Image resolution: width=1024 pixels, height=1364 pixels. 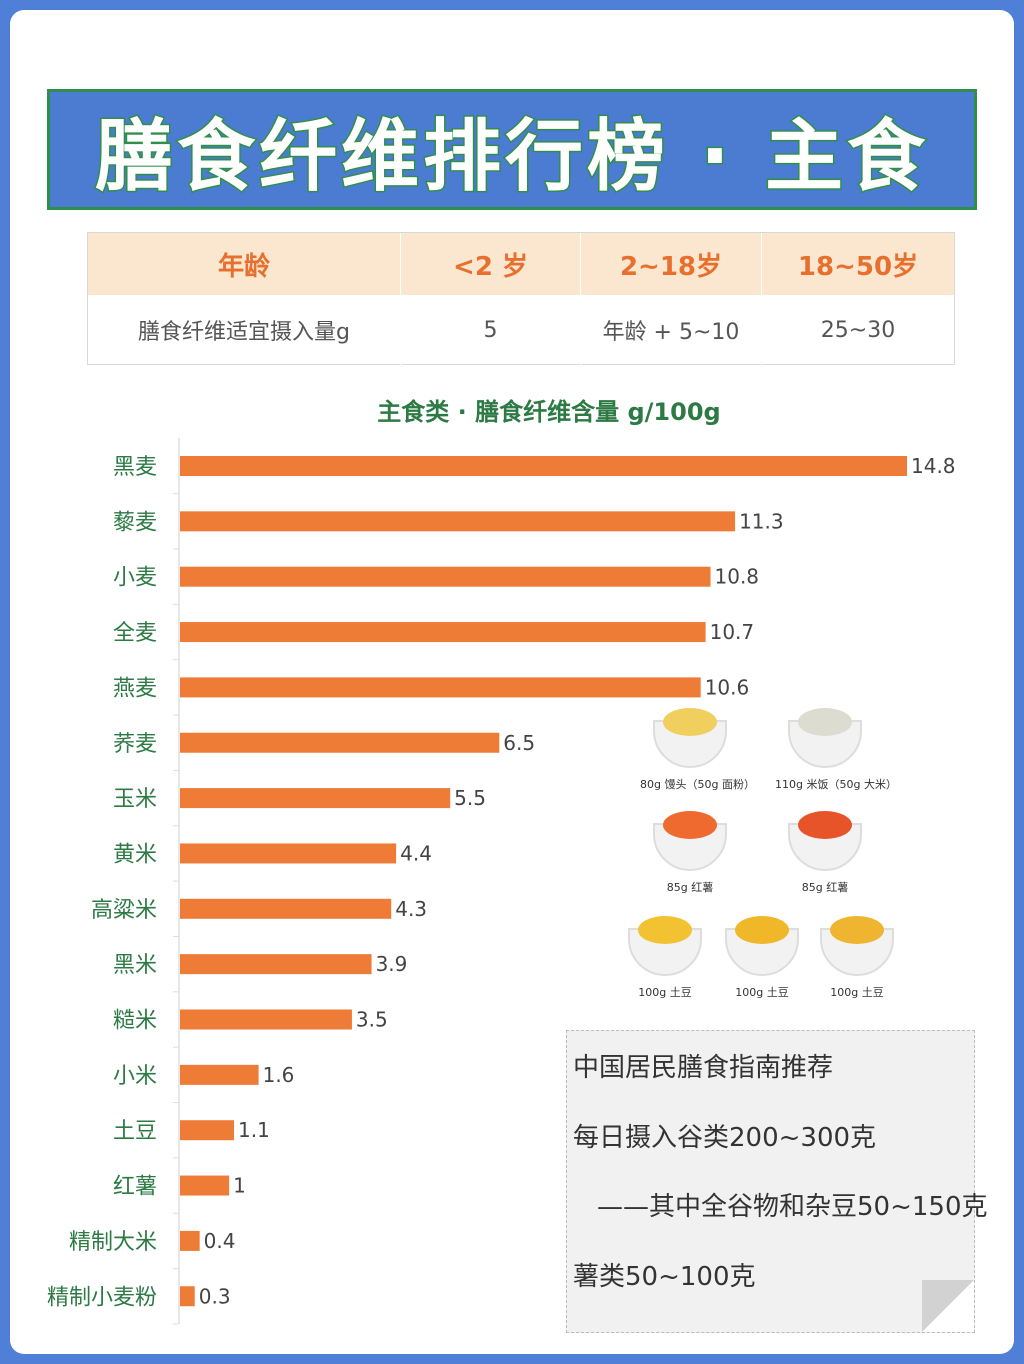 What do you see at coordinates (244, 264) in the screenshot?
I see `table-header-cell: 年龄` at bounding box center [244, 264].